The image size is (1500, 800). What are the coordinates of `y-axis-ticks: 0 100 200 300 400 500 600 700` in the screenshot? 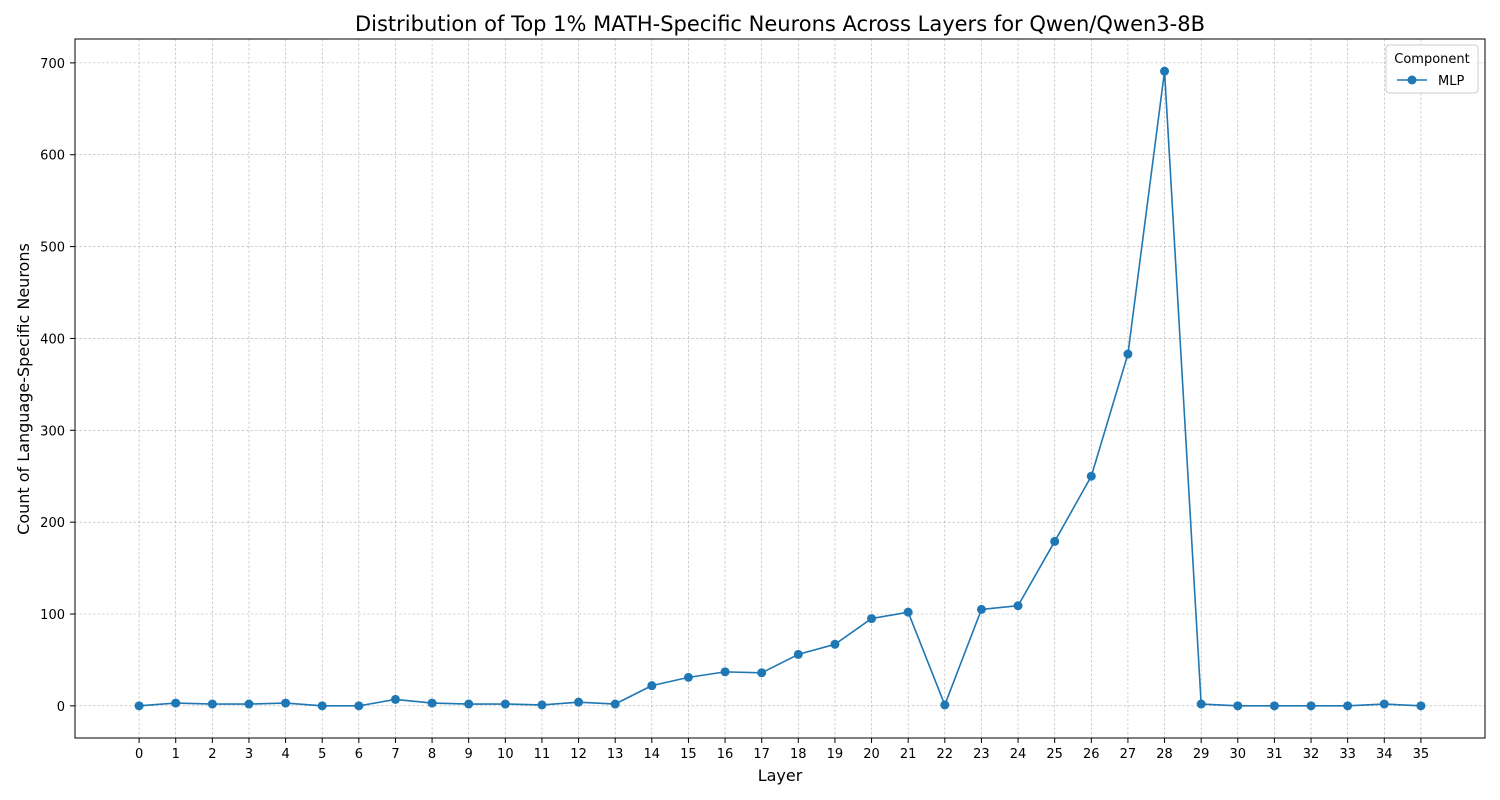 It's located at (57, 386).